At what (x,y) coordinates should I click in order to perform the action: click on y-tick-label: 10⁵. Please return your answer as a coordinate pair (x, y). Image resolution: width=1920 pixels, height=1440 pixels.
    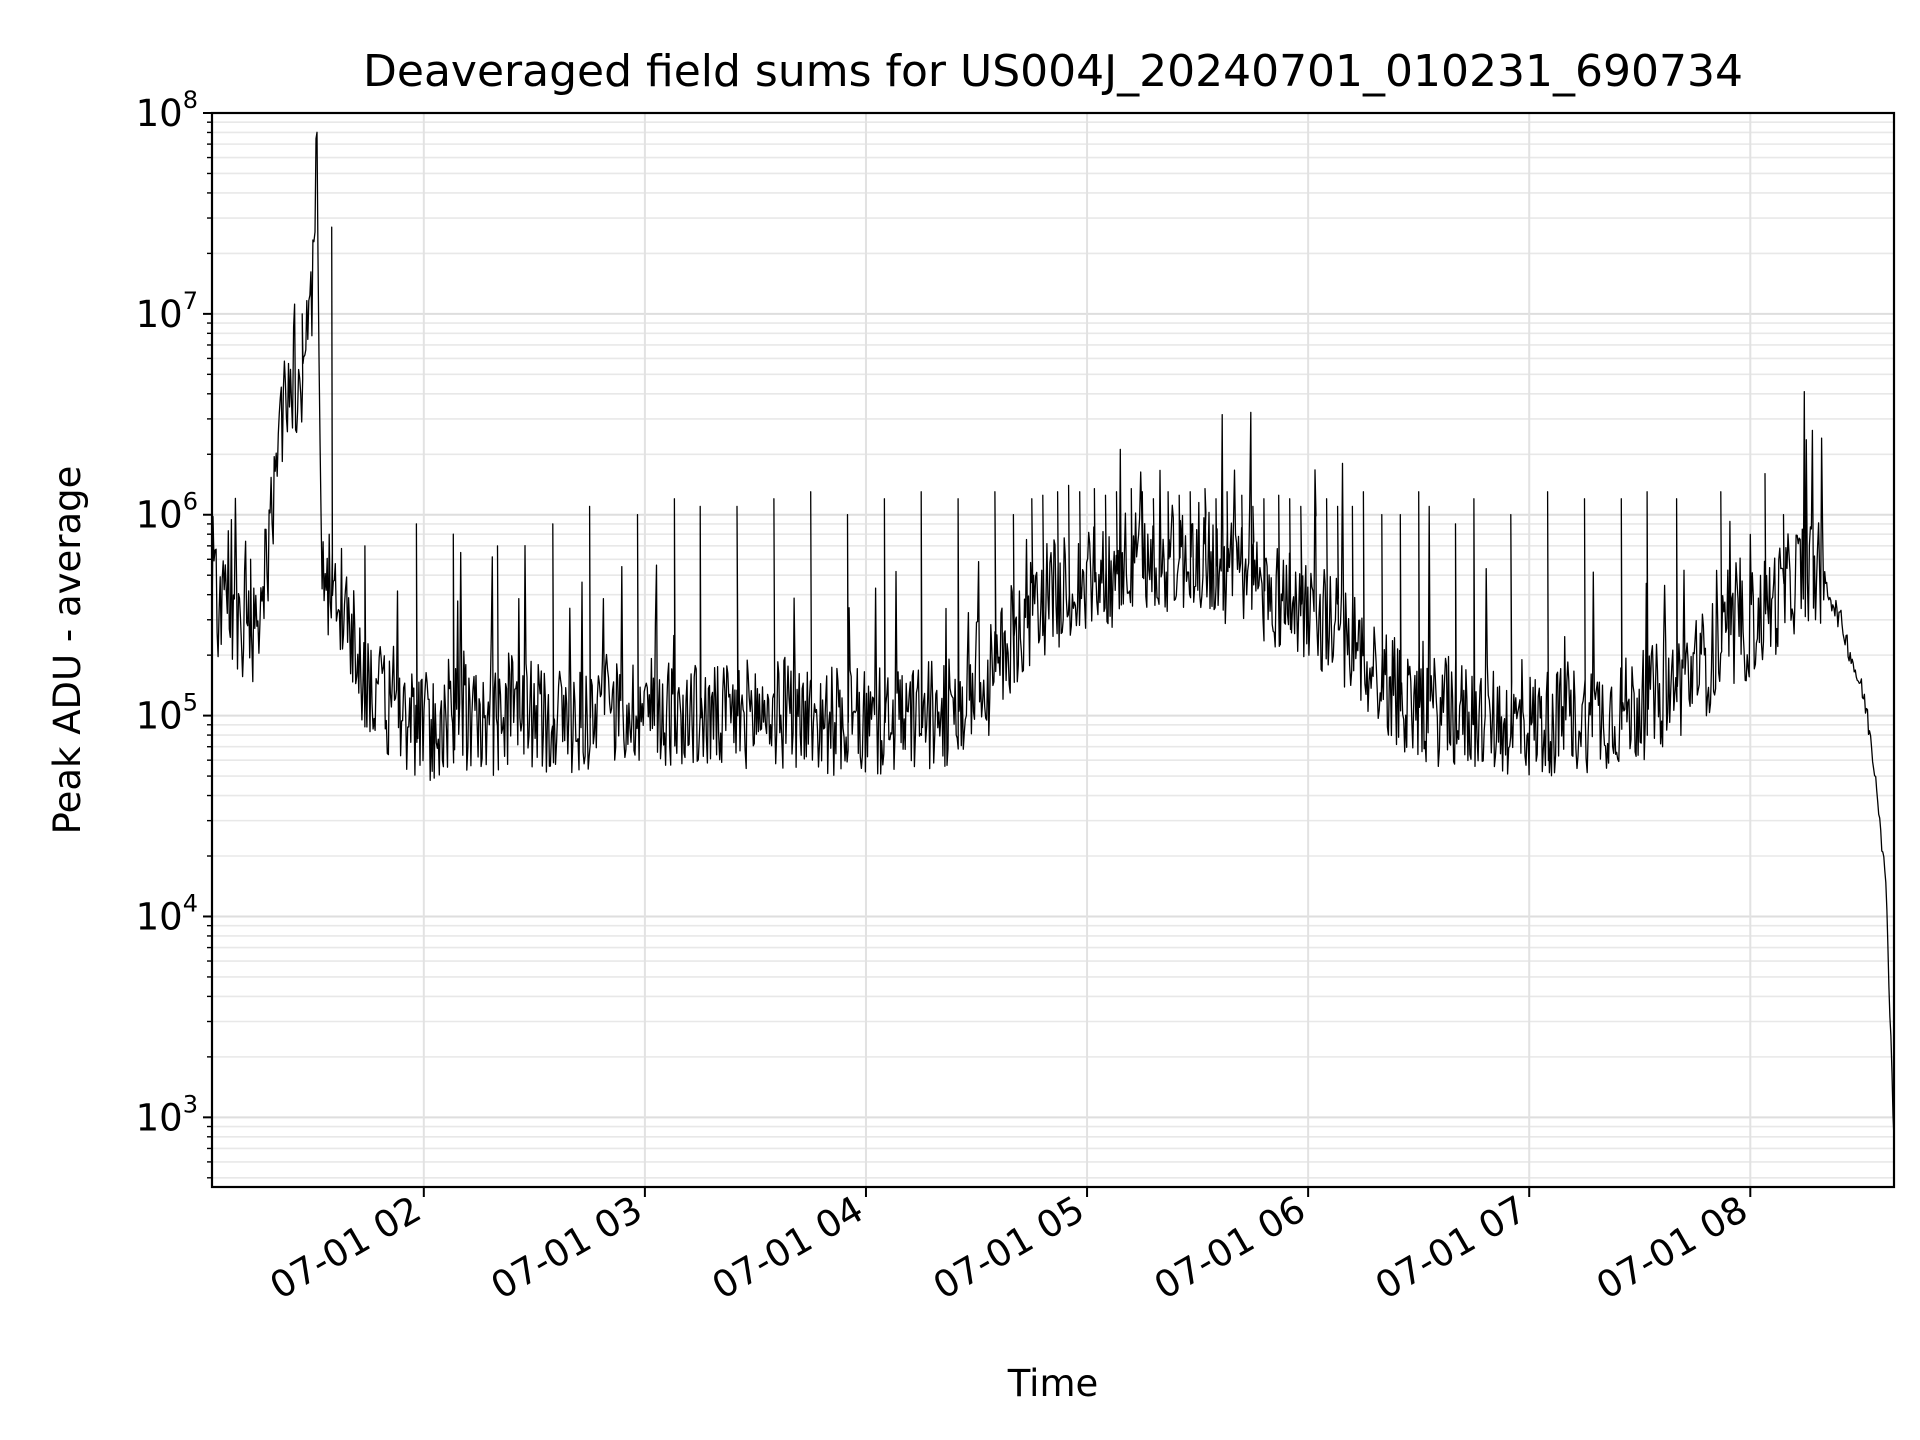
    Looking at the image, I should click on (167, 713).